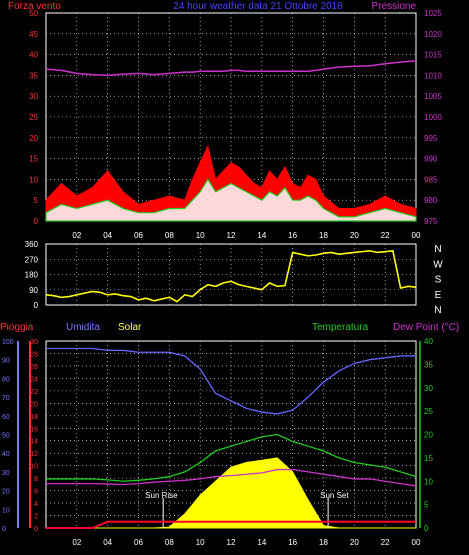 This screenshot has width=469, height=555. Describe the element at coordinates (34, 354) in the screenshot. I see `rain-tick-label: 28` at that location.